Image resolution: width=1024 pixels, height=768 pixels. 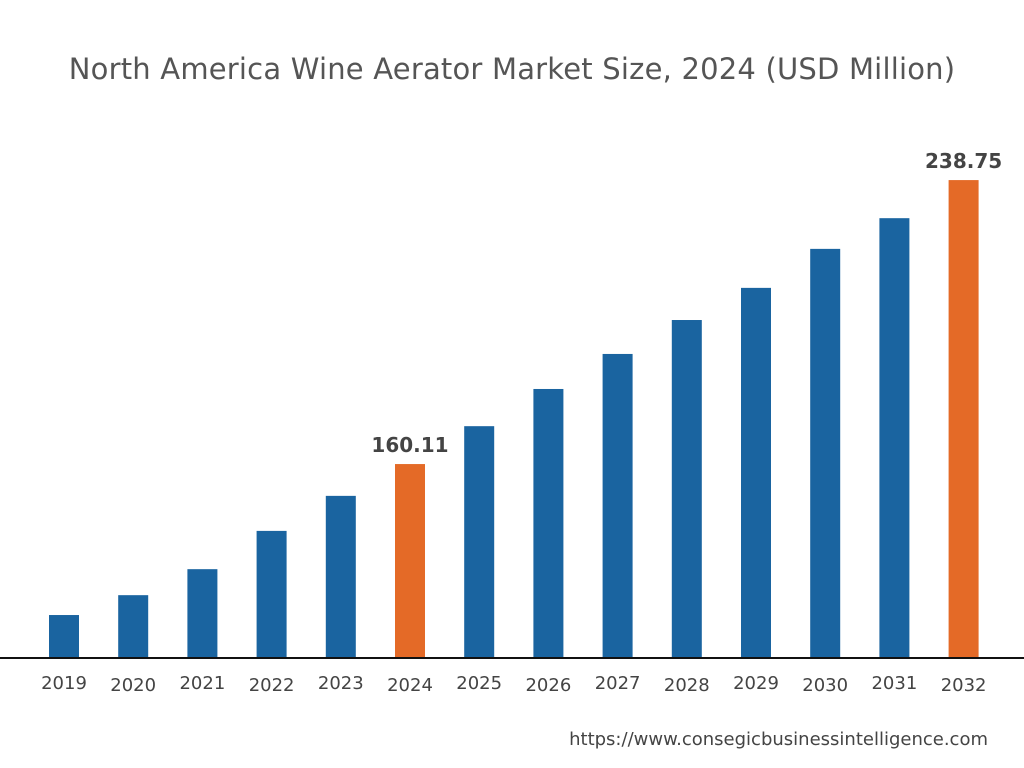 I want to click on bar-2025, so click(x=479, y=542).